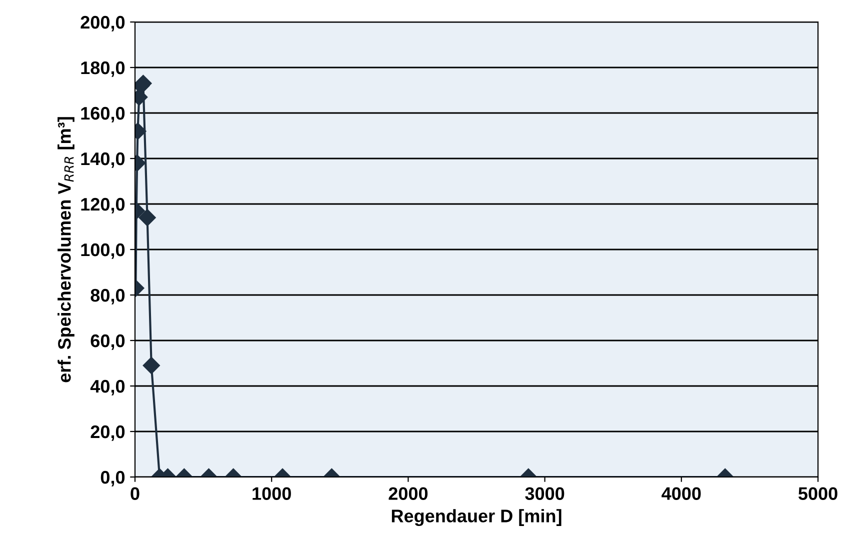 This screenshot has height=545, width=844. What do you see at coordinates (135, 493) in the screenshot?
I see `x-tick-label: 0` at bounding box center [135, 493].